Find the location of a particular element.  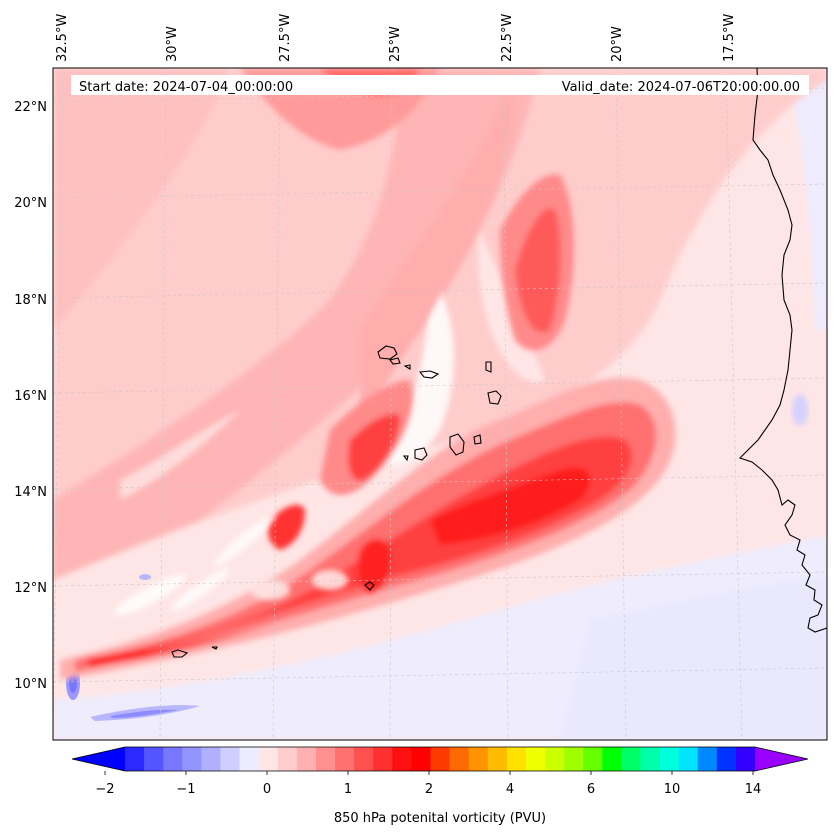

colorbar-outline is located at coordinates (440, 759).